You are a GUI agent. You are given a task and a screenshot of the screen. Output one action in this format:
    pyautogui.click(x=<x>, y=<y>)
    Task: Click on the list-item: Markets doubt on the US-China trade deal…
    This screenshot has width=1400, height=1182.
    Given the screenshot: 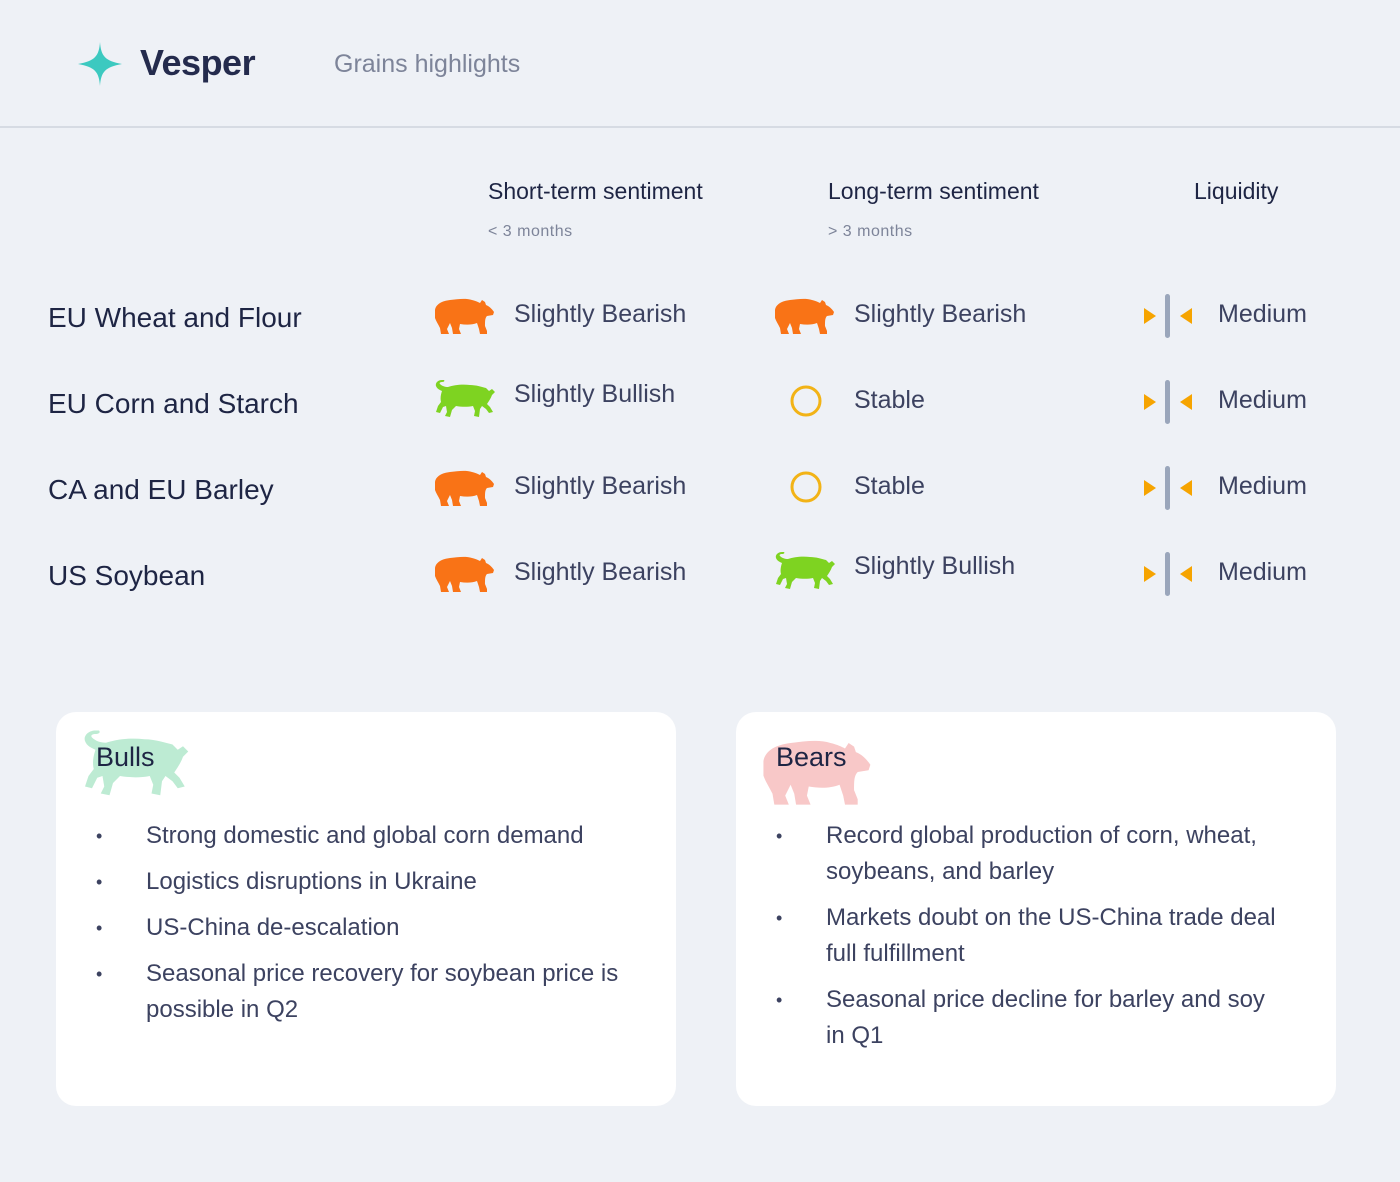 What is the action you would take?
    pyautogui.click(x=1031, y=936)
    